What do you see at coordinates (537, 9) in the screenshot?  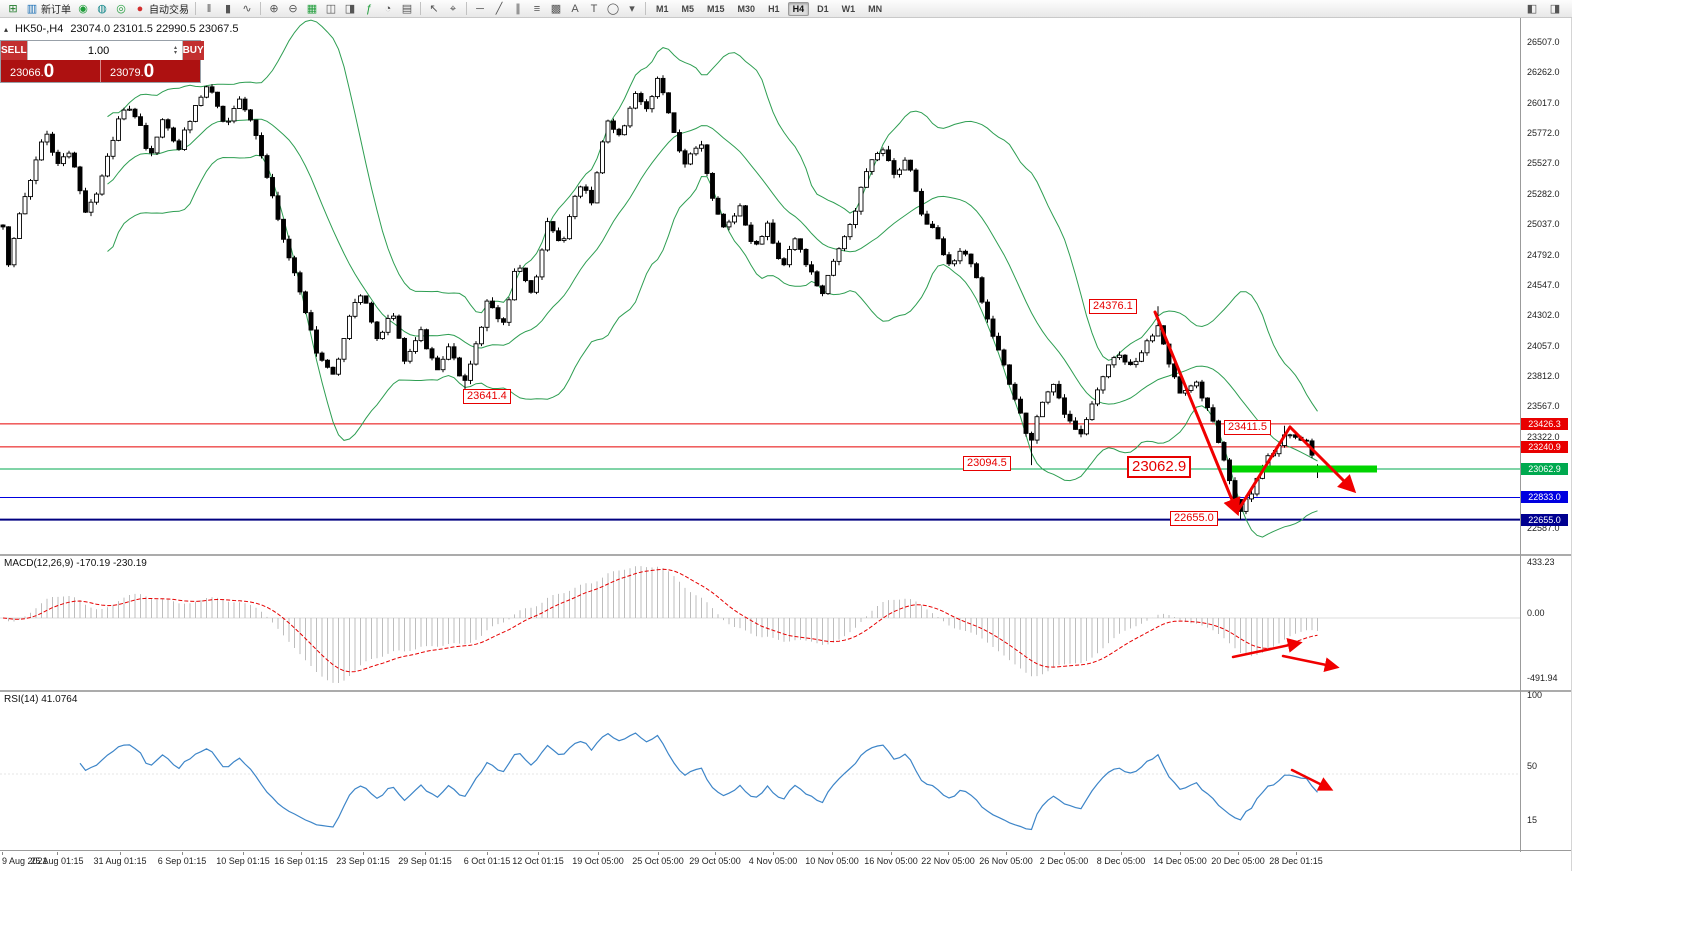 I see `fibonacci-icon: ≡` at bounding box center [537, 9].